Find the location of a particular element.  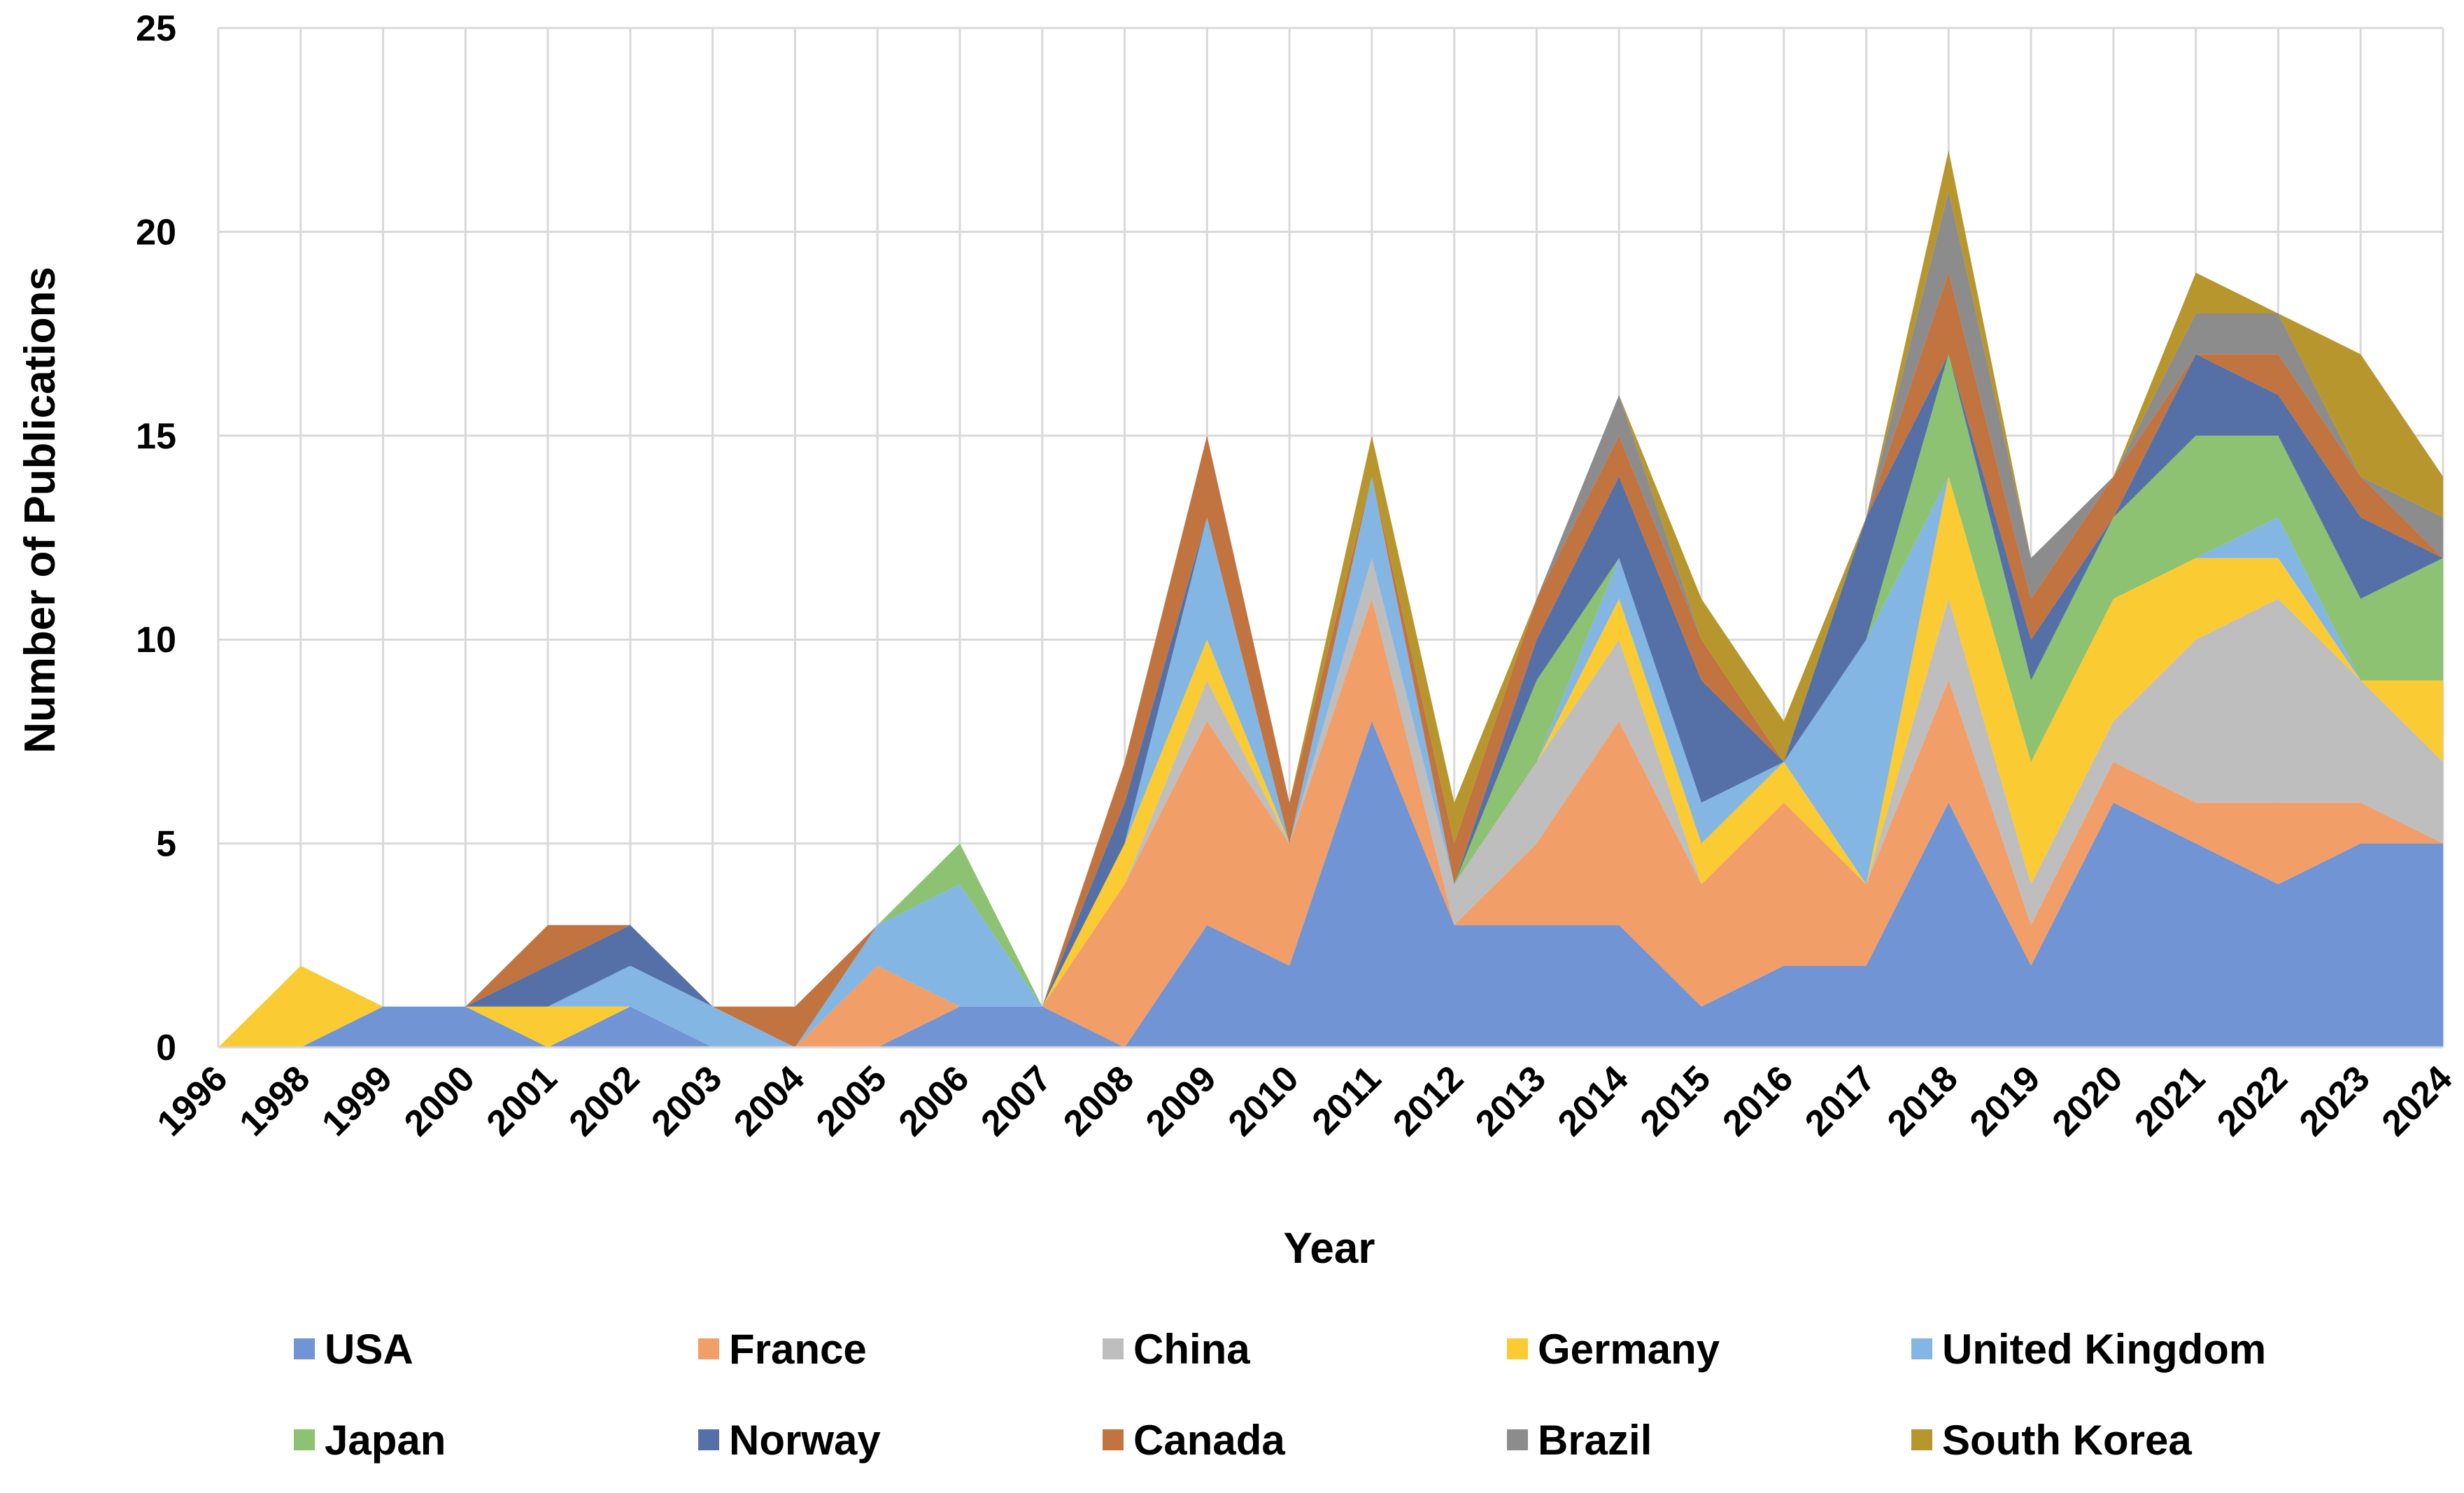

x-tick-label: 2002 is located at coordinates (605, 1101).